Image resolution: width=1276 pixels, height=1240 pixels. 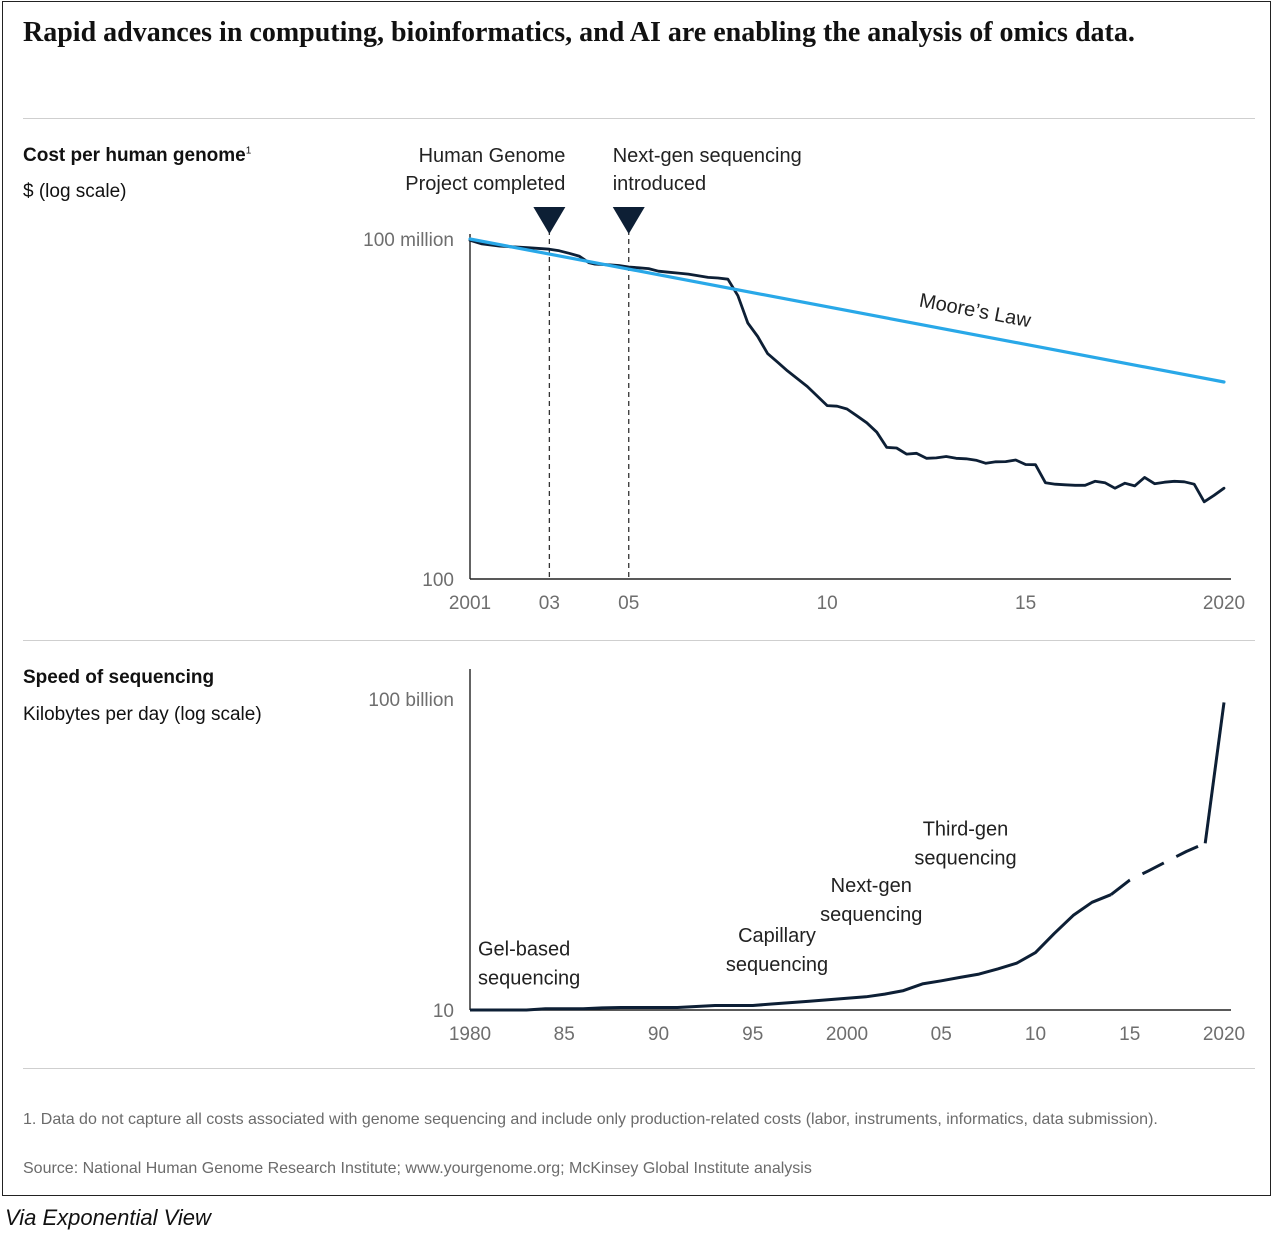 I want to click on cost-event-label-1-line-0: Next-gen sequencing, so click(x=707, y=156).